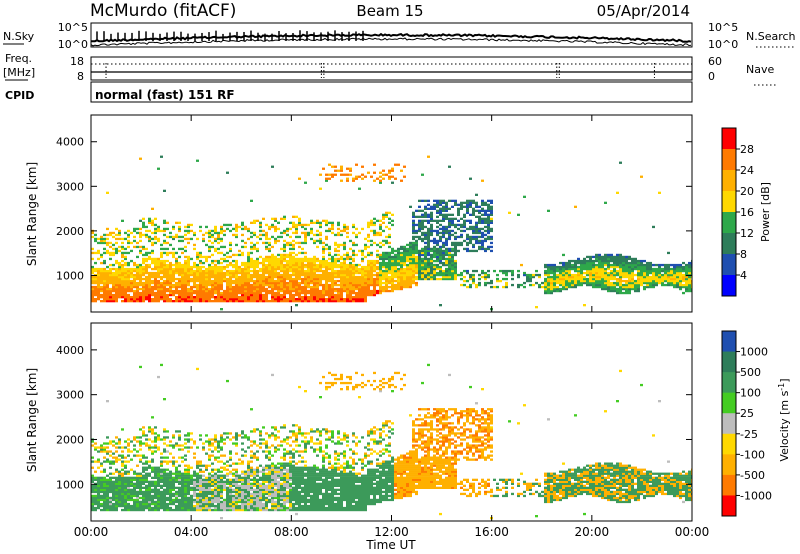 Image resolution: width=800 pixels, height=554 pixels. Describe the element at coordinates (771, 36) in the screenshot. I see `noise-right-label: N.Search` at that location.